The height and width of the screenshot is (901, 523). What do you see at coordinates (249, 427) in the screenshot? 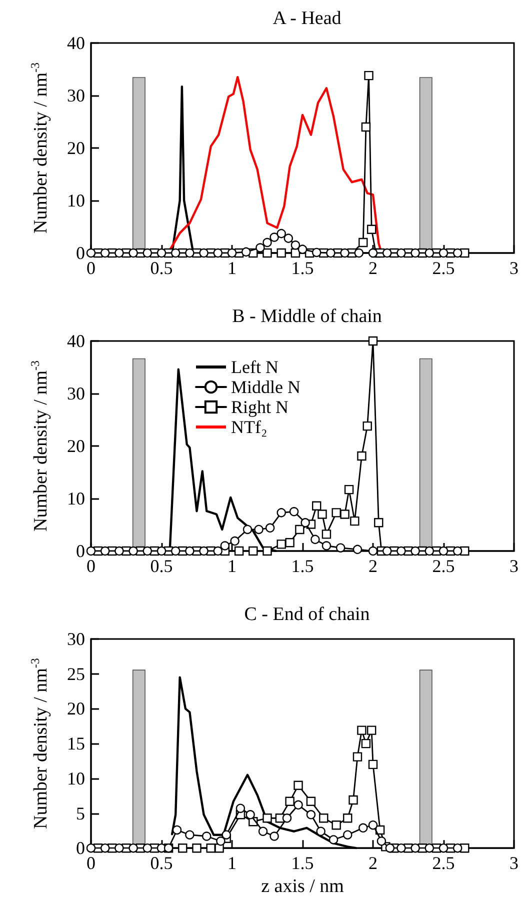
I see `legend-label: NTf₂` at bounding box center [249, 427].